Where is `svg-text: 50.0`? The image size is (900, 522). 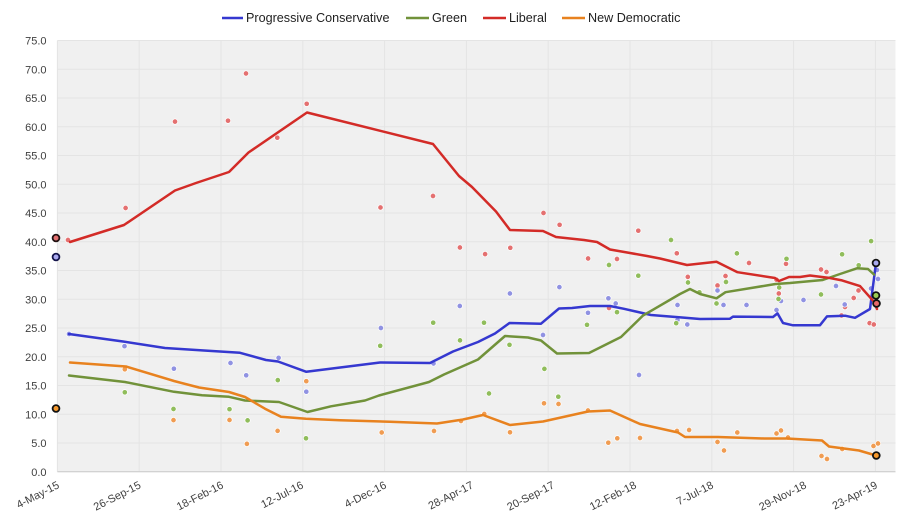 svg-text: 50.0 is located at coordinates (35, 185).